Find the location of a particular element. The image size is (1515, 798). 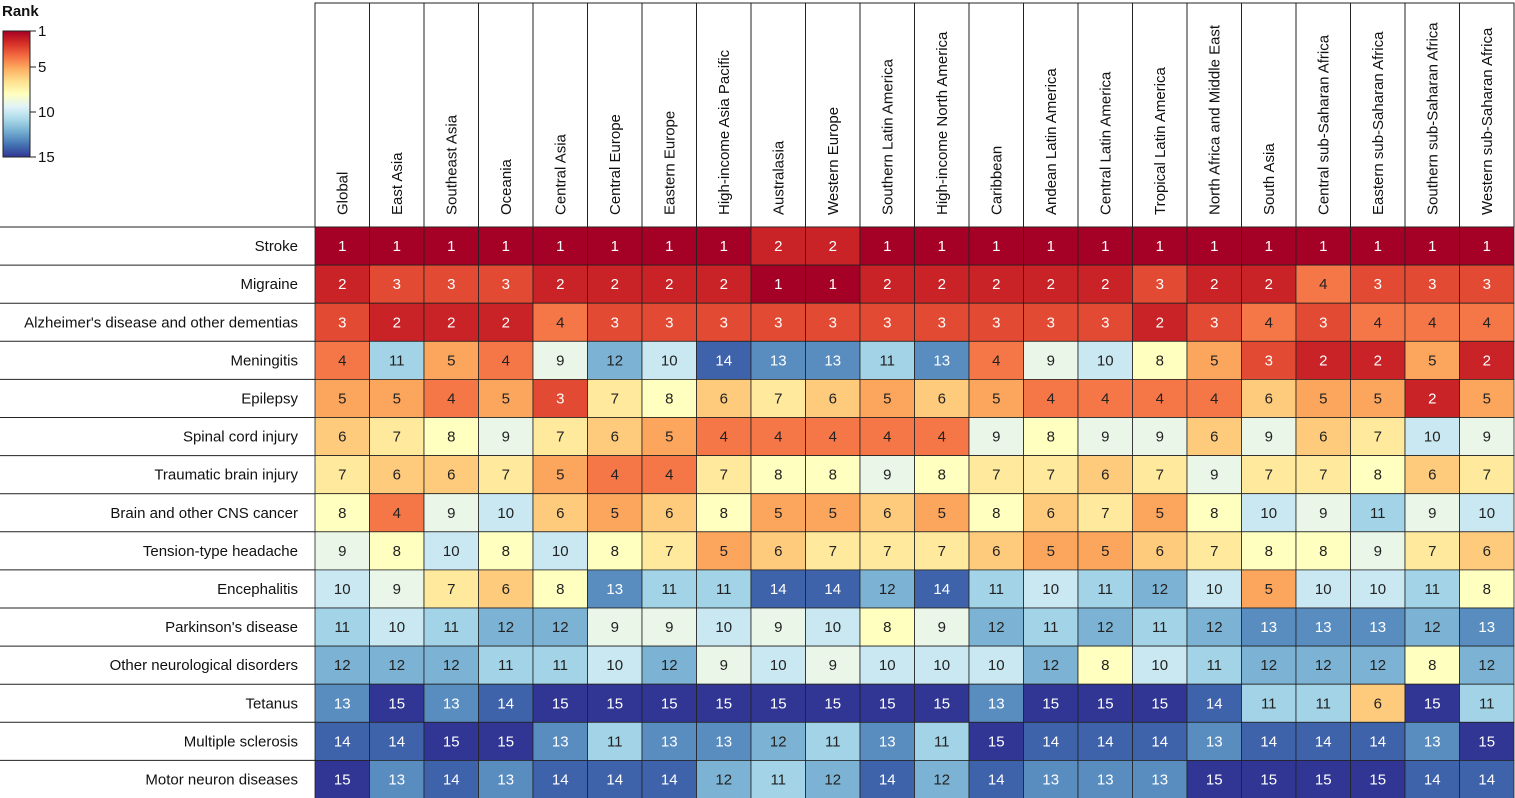

column-label: Central Asia is located at coordinates (560, 174).